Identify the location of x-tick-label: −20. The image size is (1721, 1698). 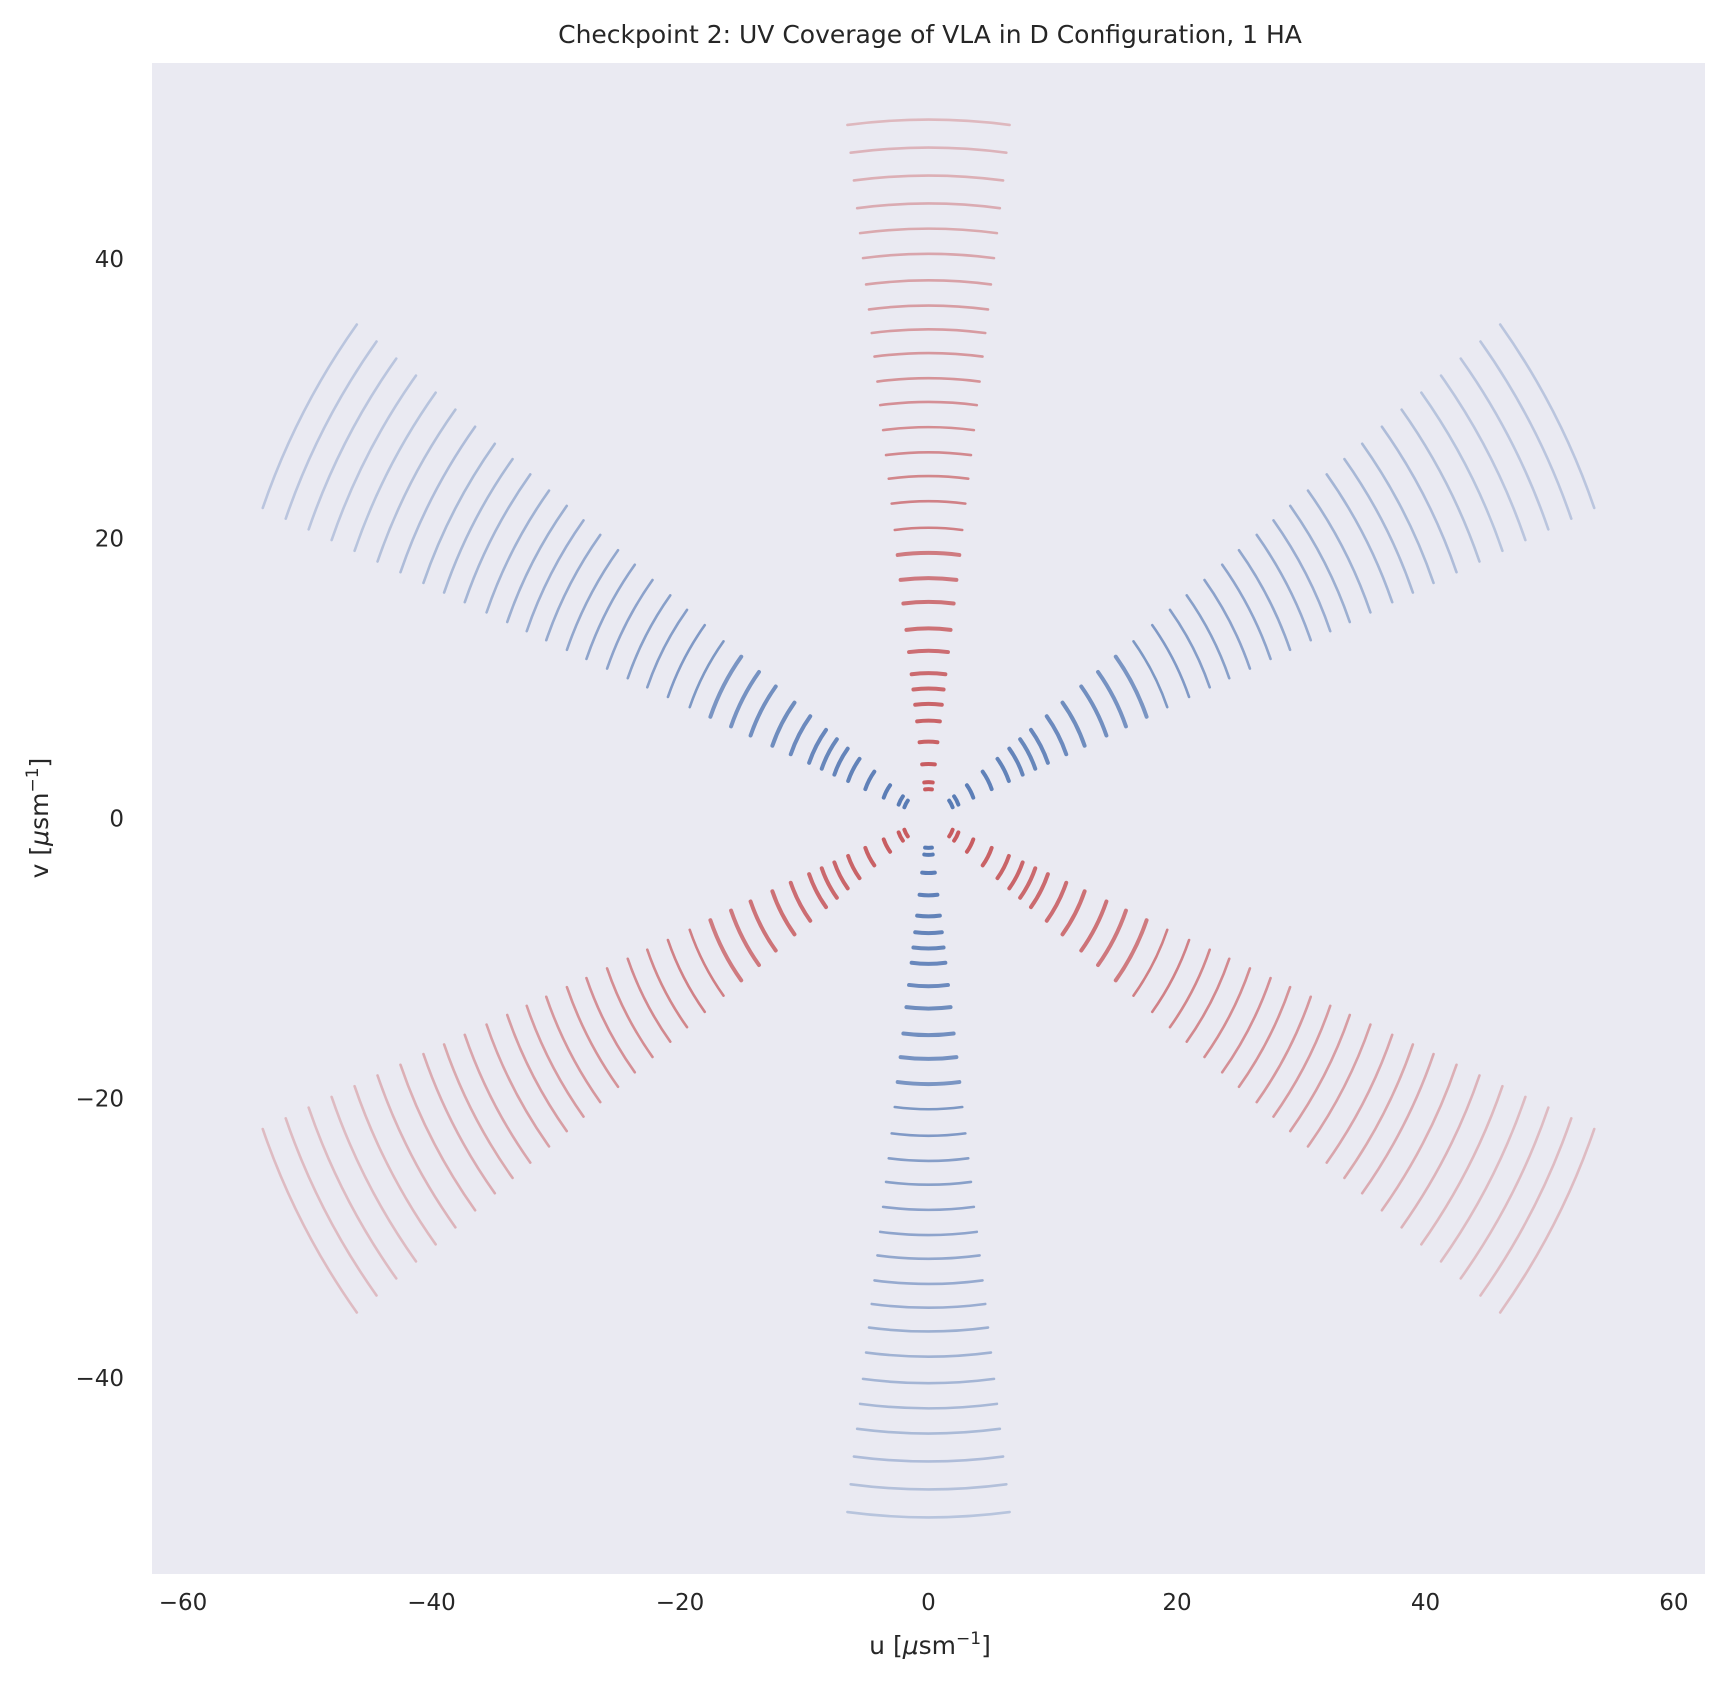
(680, 1603).